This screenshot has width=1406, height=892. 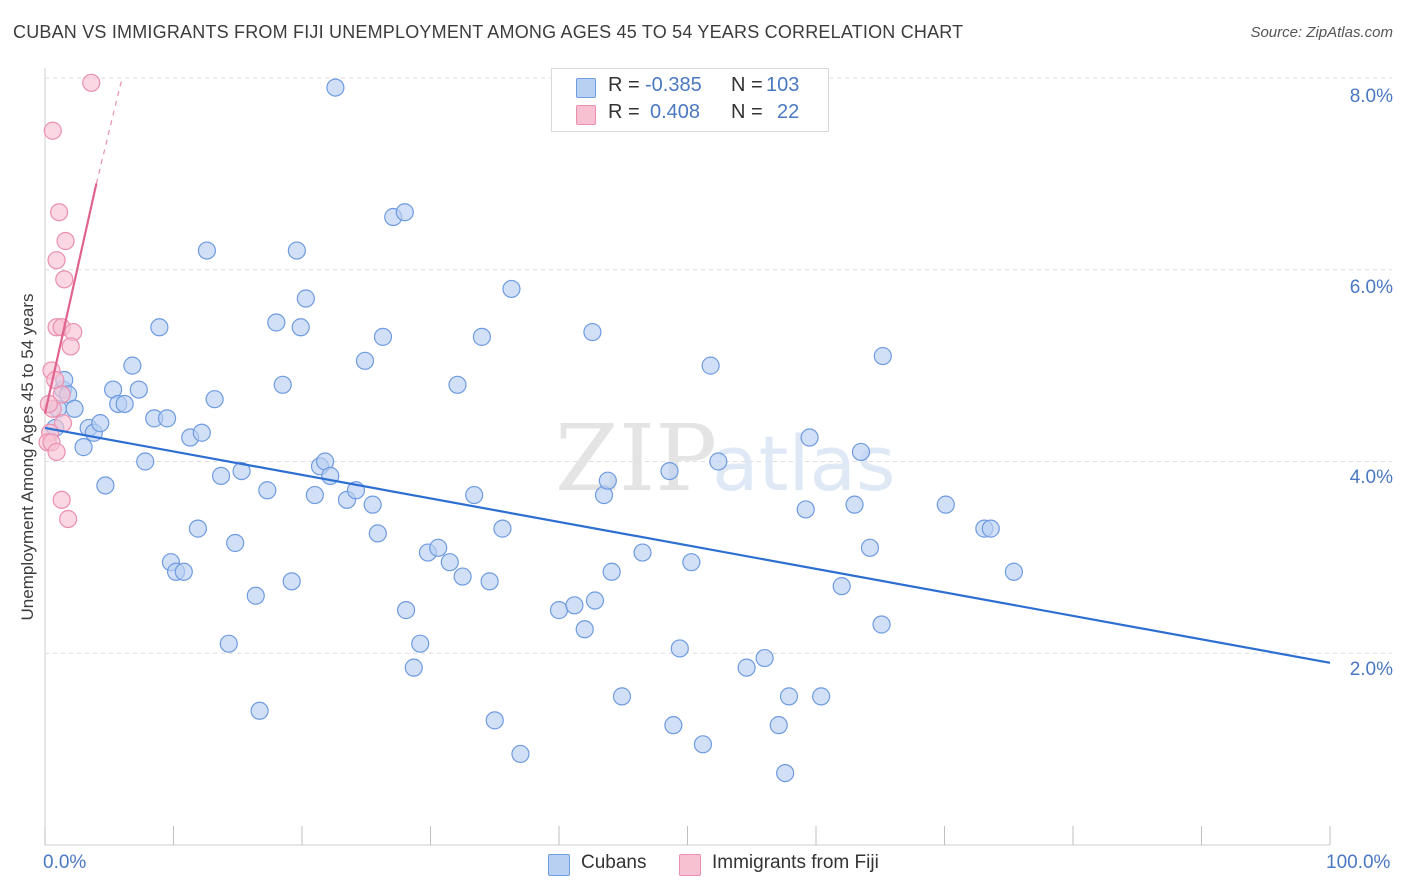 What do you see at coordinates (586, 115) in the screenshot?
I see `legend-swatch-fiji` at bounding box center [586, 115].